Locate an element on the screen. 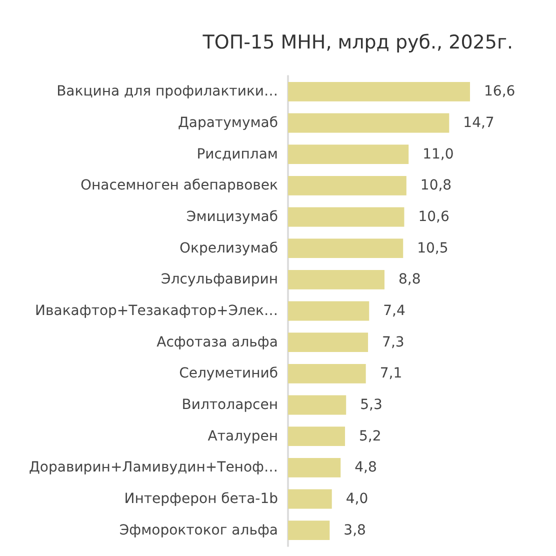 This screenshot has width=556, height=556. data-label: 5,3 is located at coordinates (371, 405).